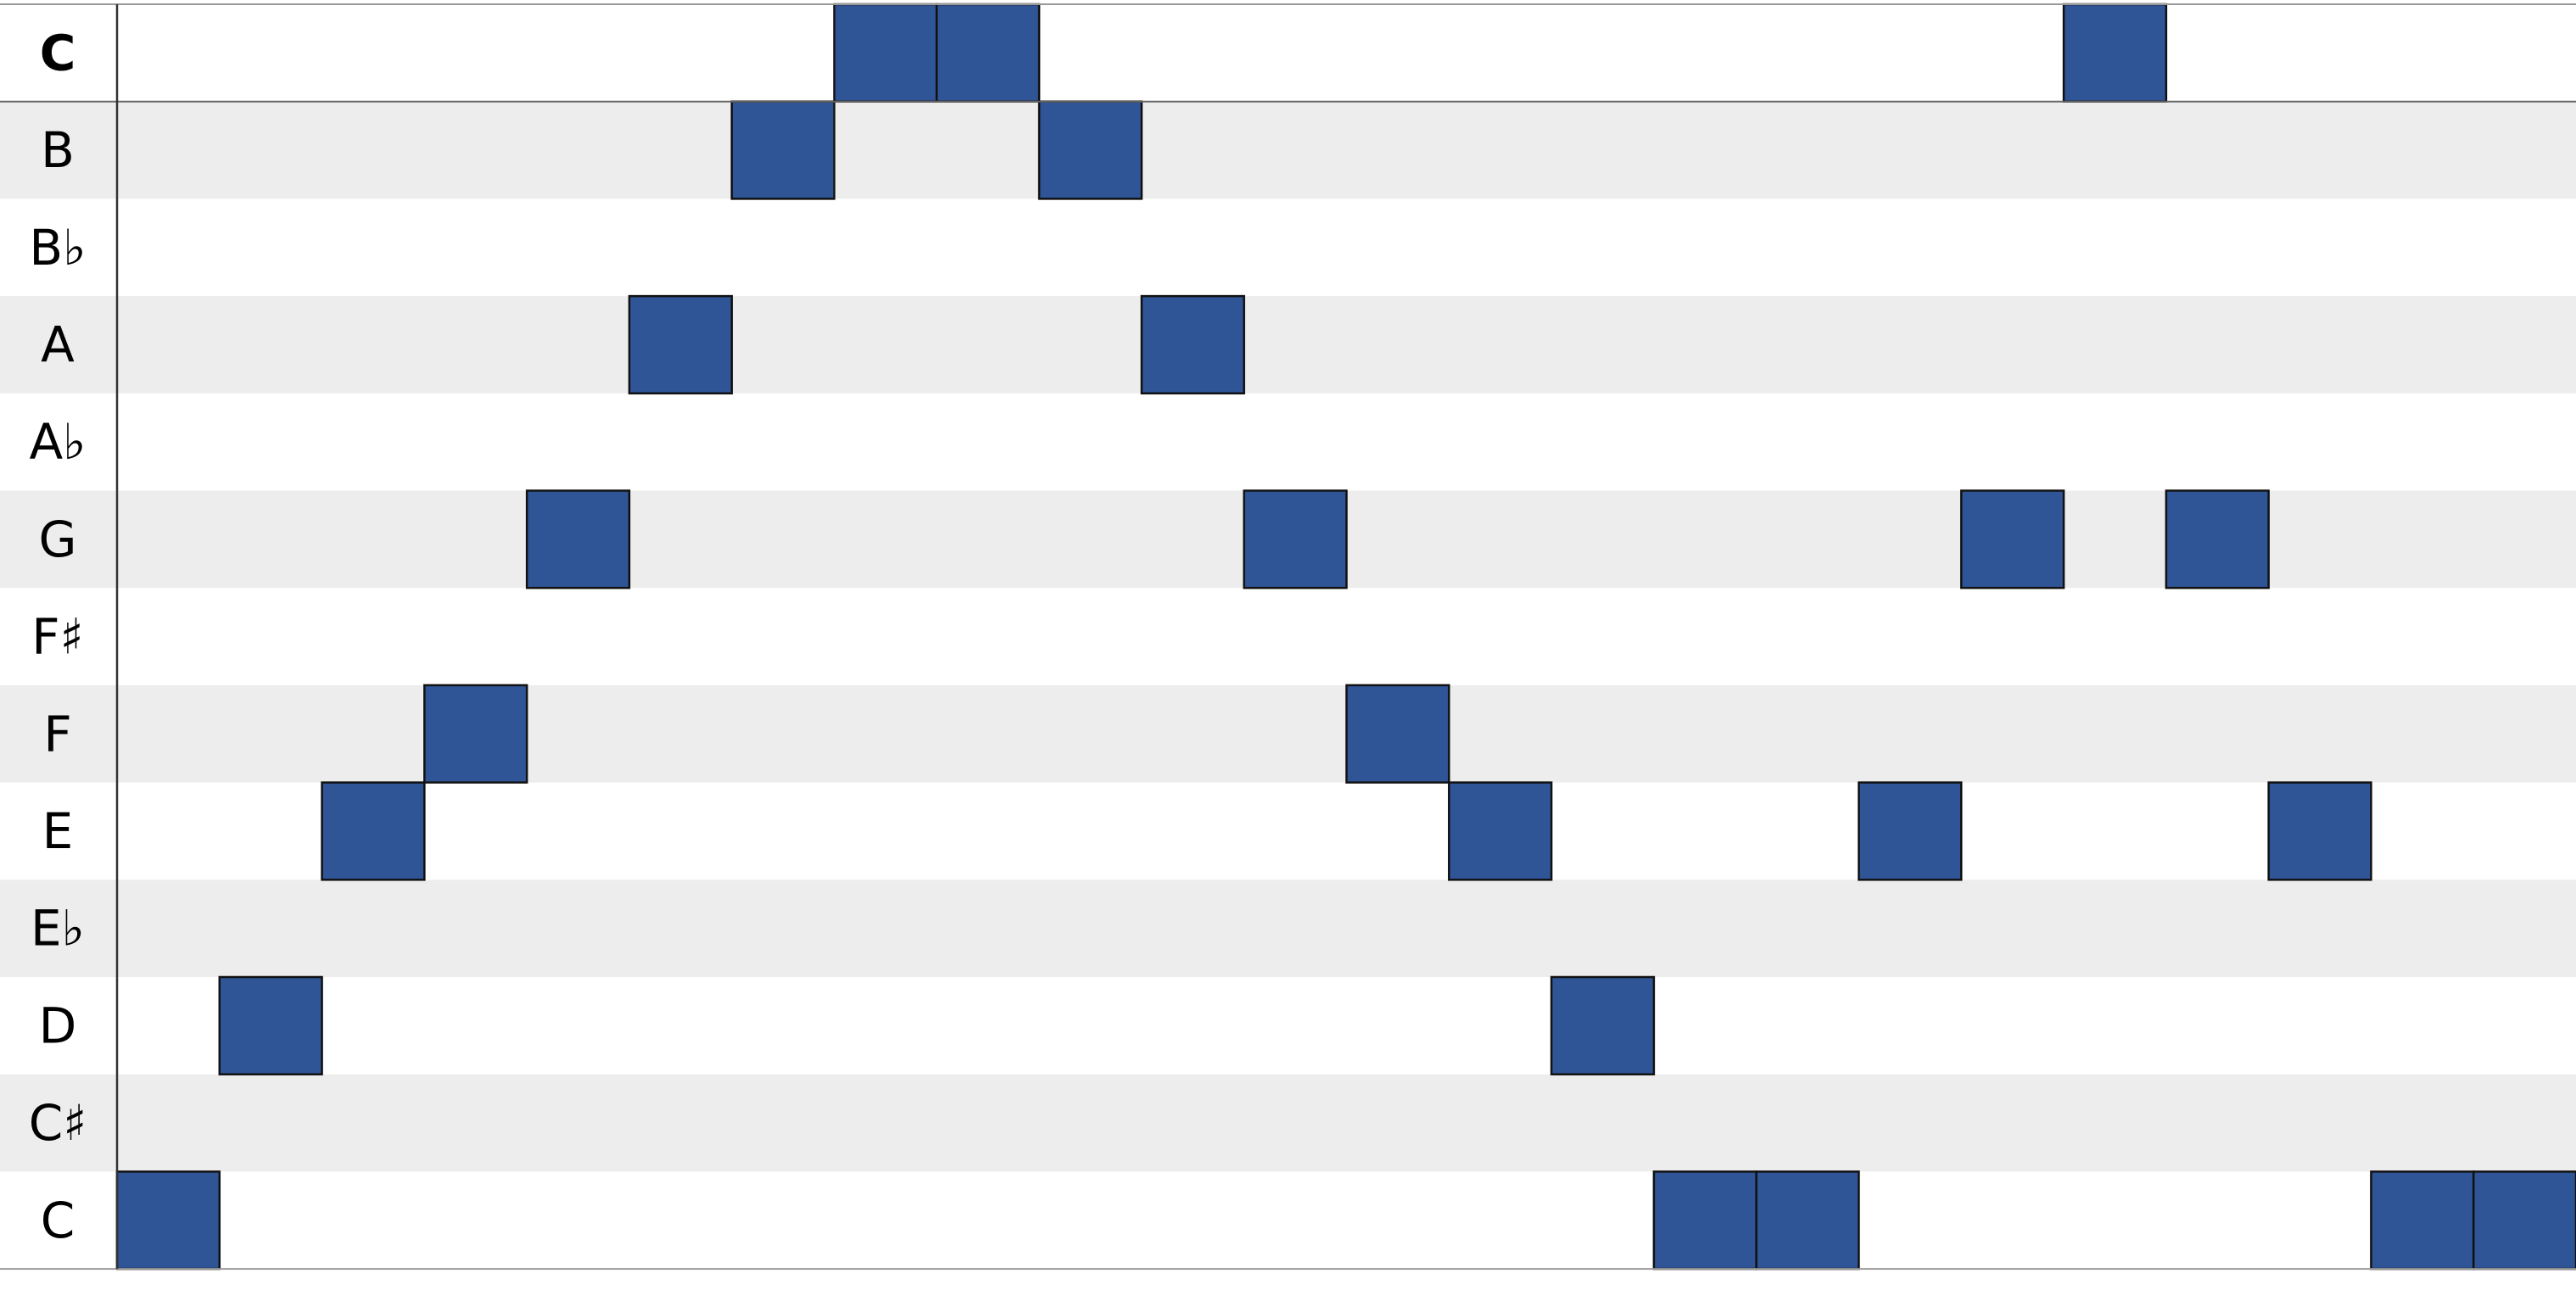 This screenshot has width=2576, height=1290. Describe the element at coordinates (58, 344) in the screenshot. I see `note-label: A` at that location.